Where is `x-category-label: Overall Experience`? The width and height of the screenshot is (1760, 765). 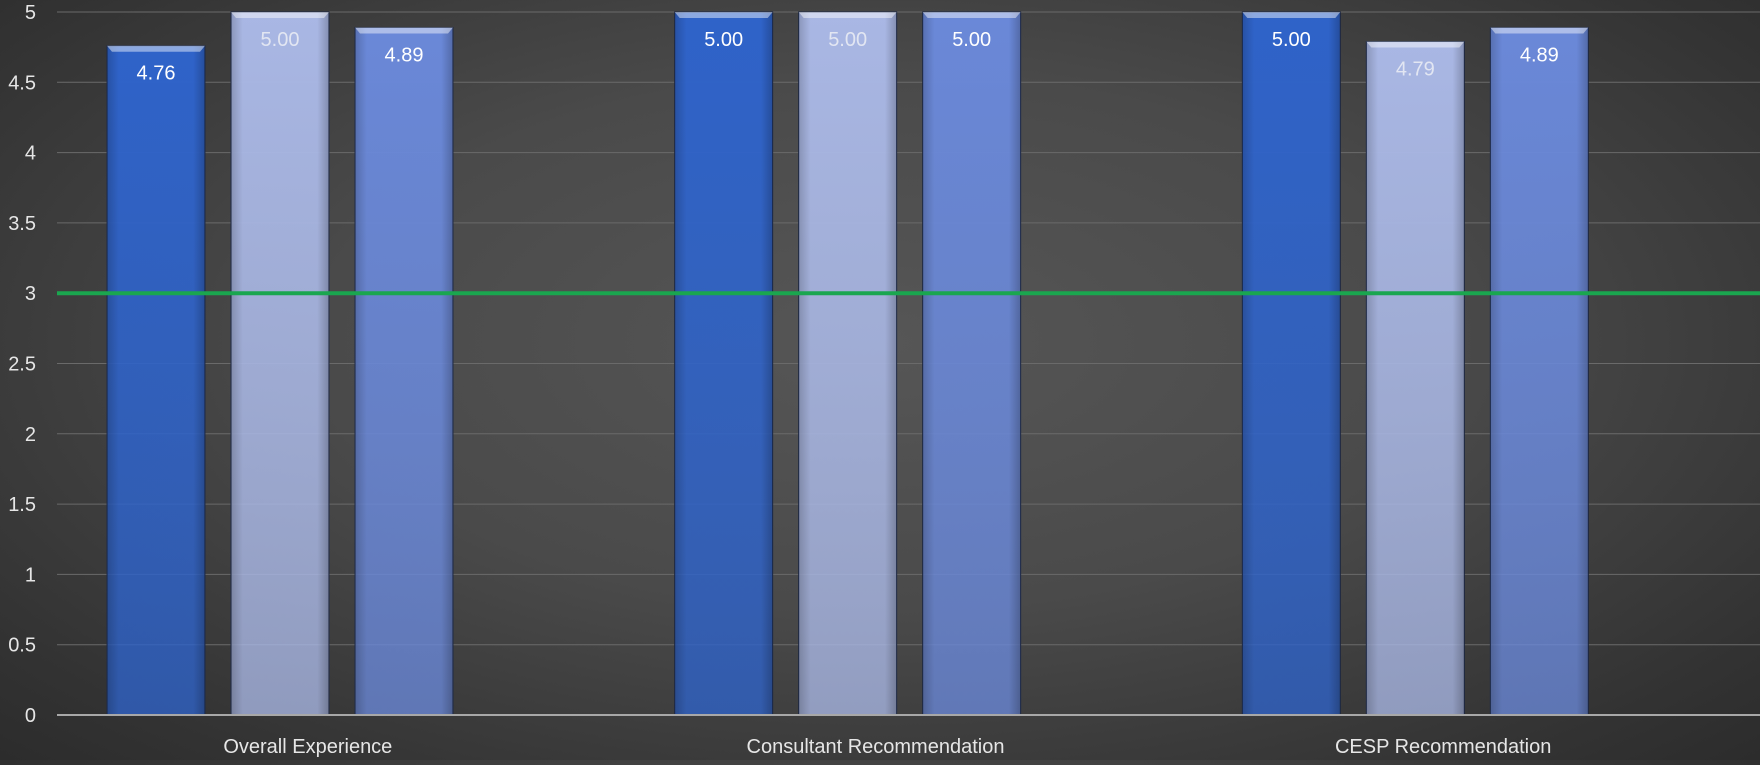 x-category-label: Overall Experience is located at coordinates (307, 747).